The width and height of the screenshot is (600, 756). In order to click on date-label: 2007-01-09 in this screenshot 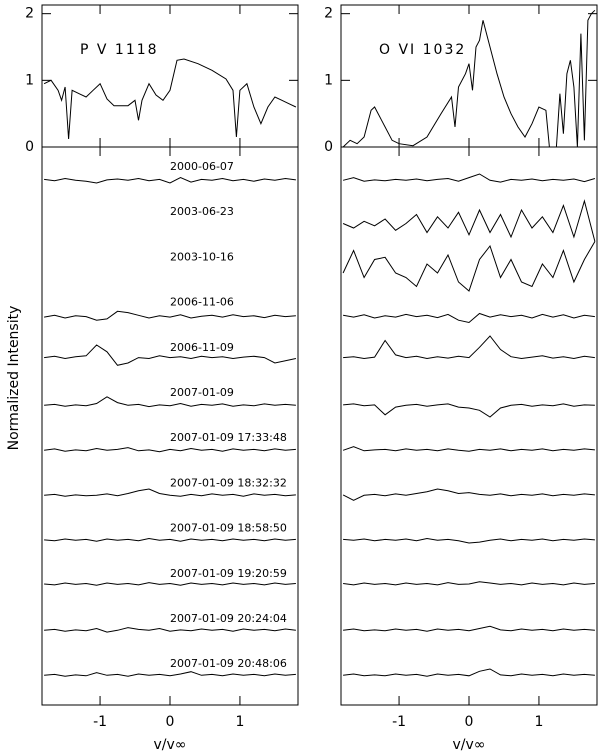, I will do `click(202, 392)`.